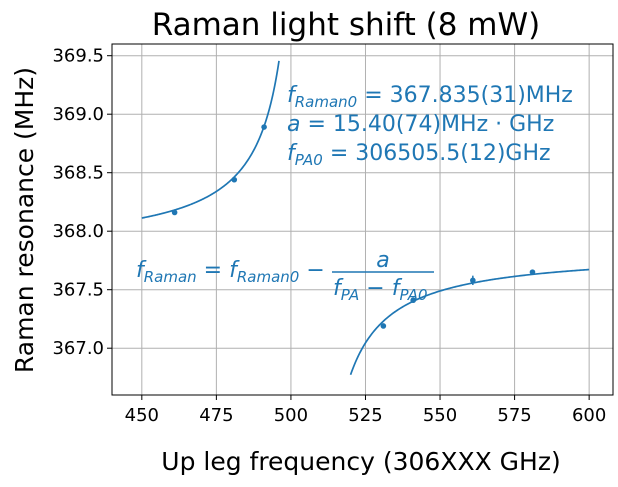  I want to click on chart-title: Raman light shift (8 mW), so click(346, 25).